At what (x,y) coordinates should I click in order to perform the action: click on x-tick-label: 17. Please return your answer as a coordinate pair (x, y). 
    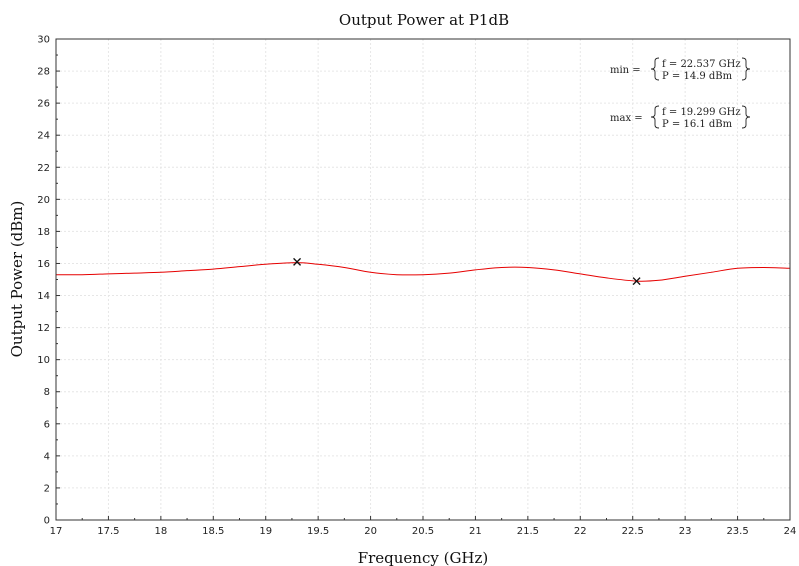
    Looking at the image, I should click on (56, 531).